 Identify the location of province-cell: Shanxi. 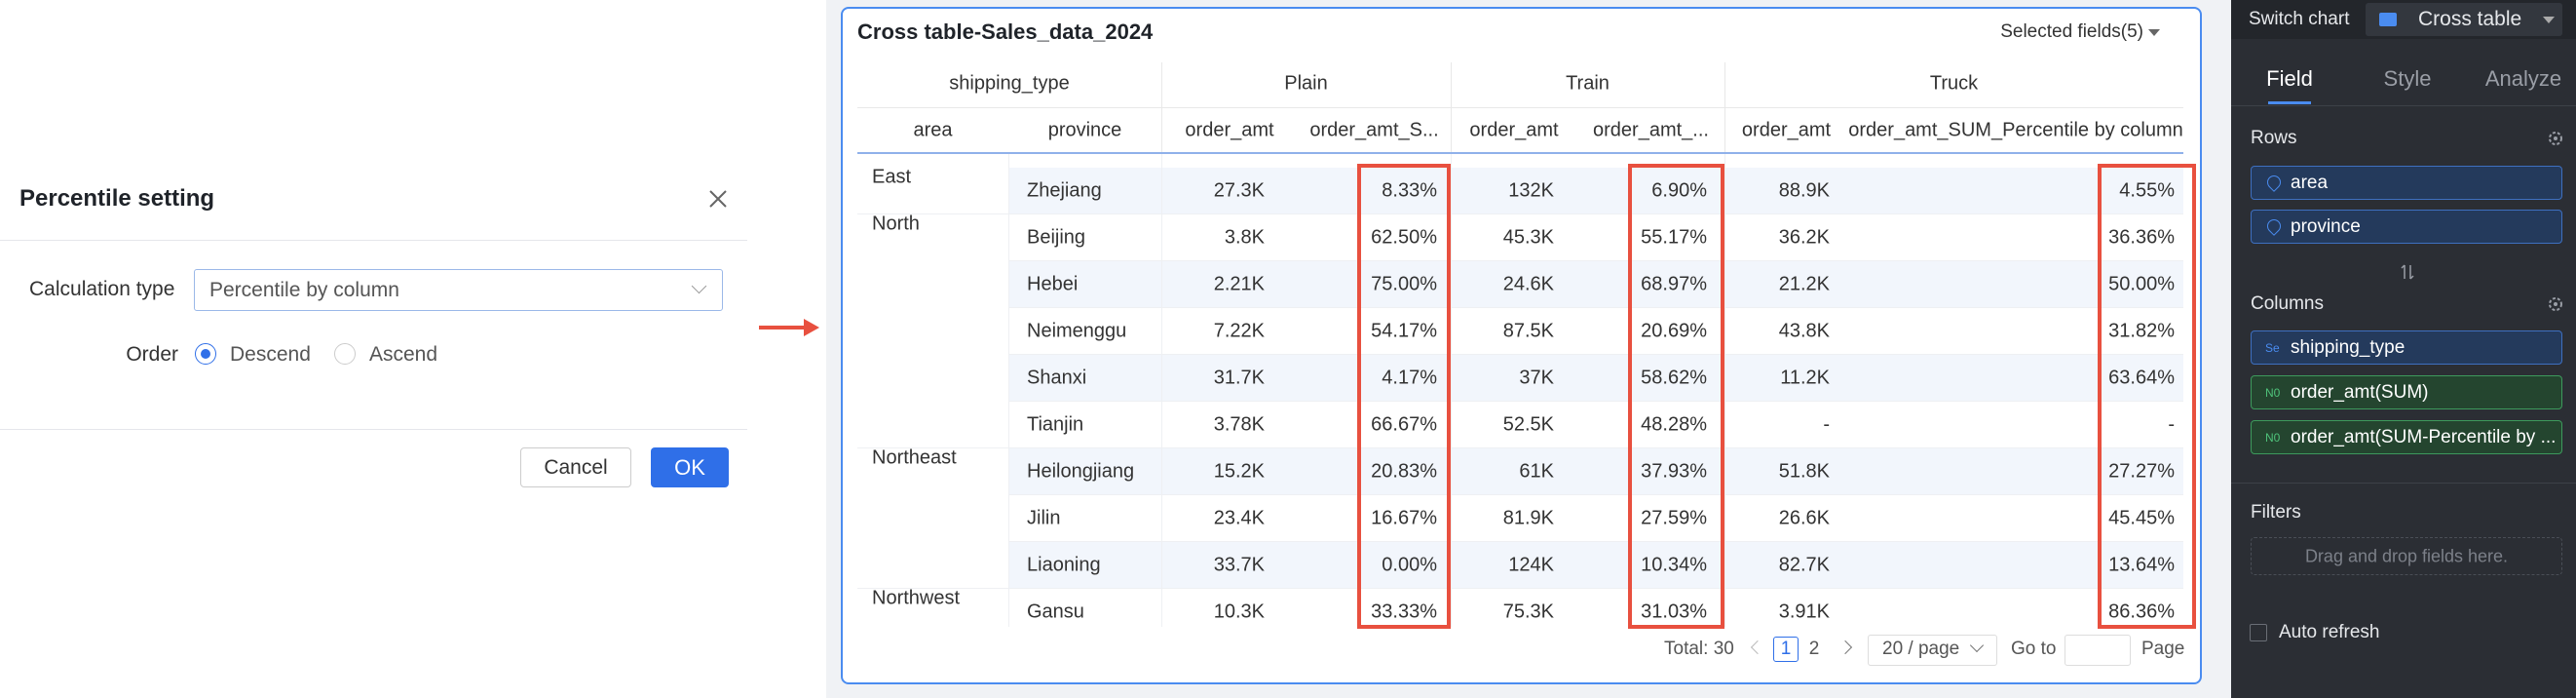
(1057, 378).